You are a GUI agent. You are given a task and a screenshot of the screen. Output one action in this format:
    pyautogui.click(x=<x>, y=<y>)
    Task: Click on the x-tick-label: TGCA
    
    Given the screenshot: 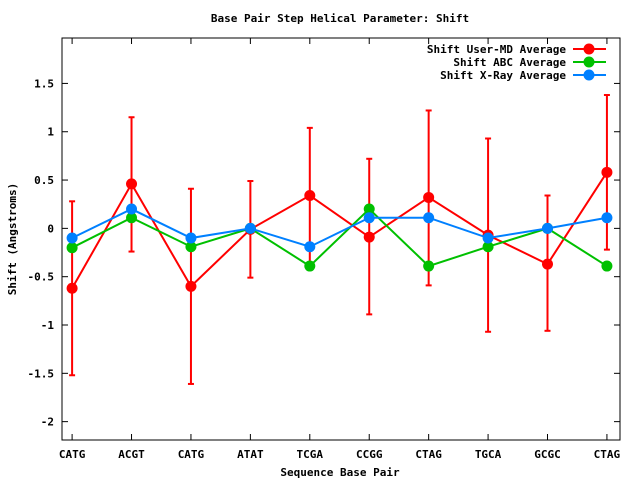 What is the action you would take?
    pyautogui.click(x=488, y=454)
    